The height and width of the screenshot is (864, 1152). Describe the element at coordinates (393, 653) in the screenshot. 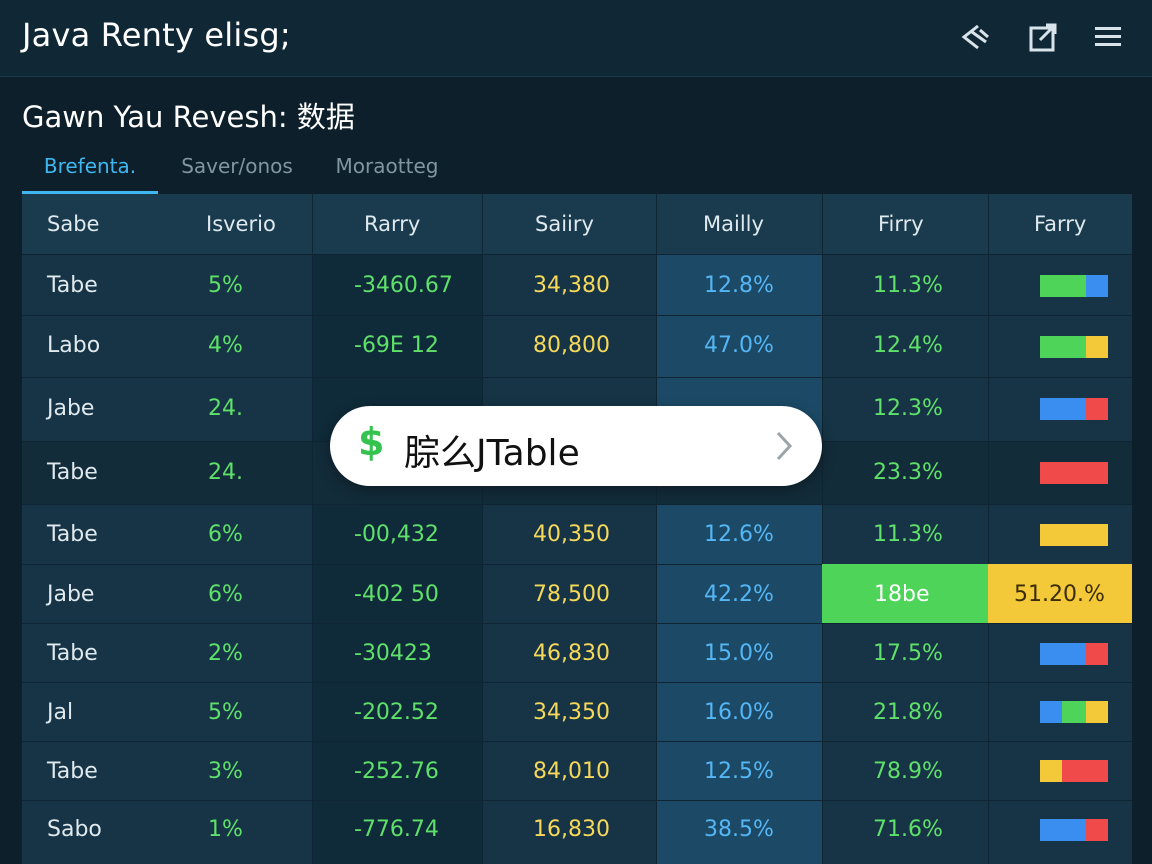

I see `value-cell: -30423` at that location.